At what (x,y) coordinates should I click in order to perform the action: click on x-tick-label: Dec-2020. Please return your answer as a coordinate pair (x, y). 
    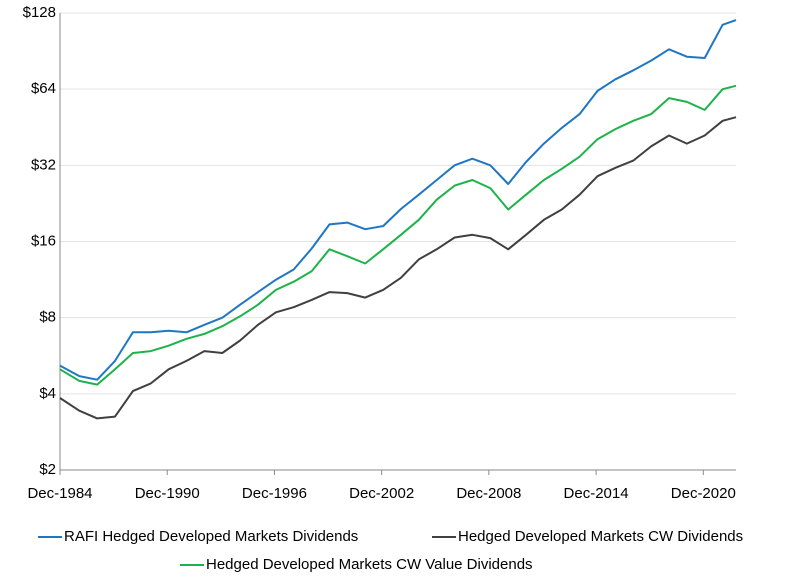
    Looking at the image, I should click on (703, 493).